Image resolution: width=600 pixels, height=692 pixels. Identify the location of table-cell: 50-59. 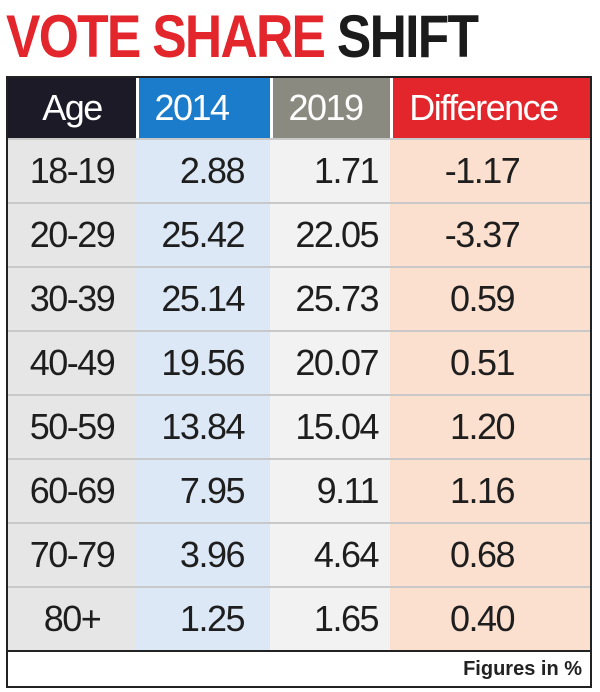
(72, 427).